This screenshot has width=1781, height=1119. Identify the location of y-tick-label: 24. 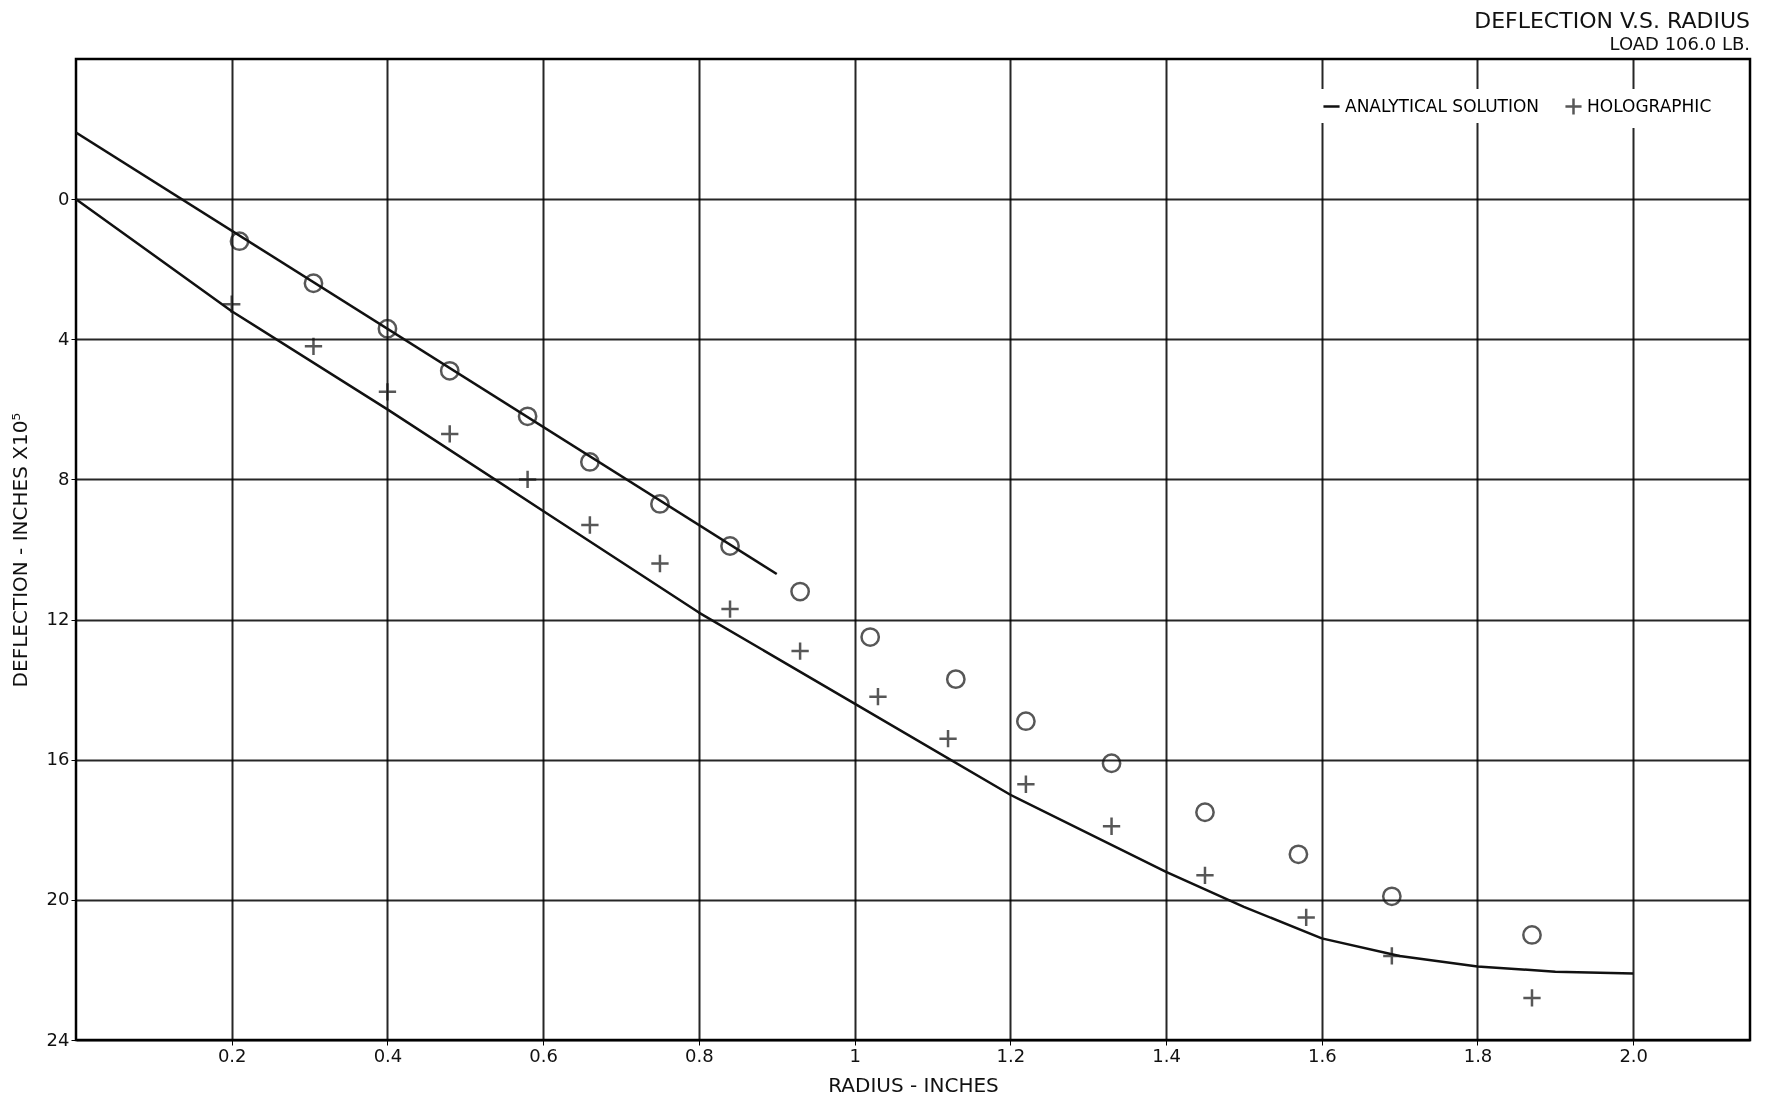
(58, 1039).